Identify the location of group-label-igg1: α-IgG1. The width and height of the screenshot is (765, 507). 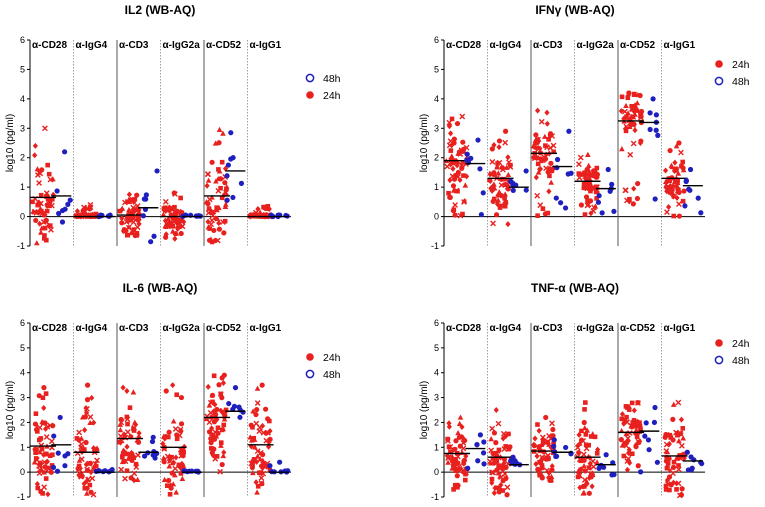
(680, 45).